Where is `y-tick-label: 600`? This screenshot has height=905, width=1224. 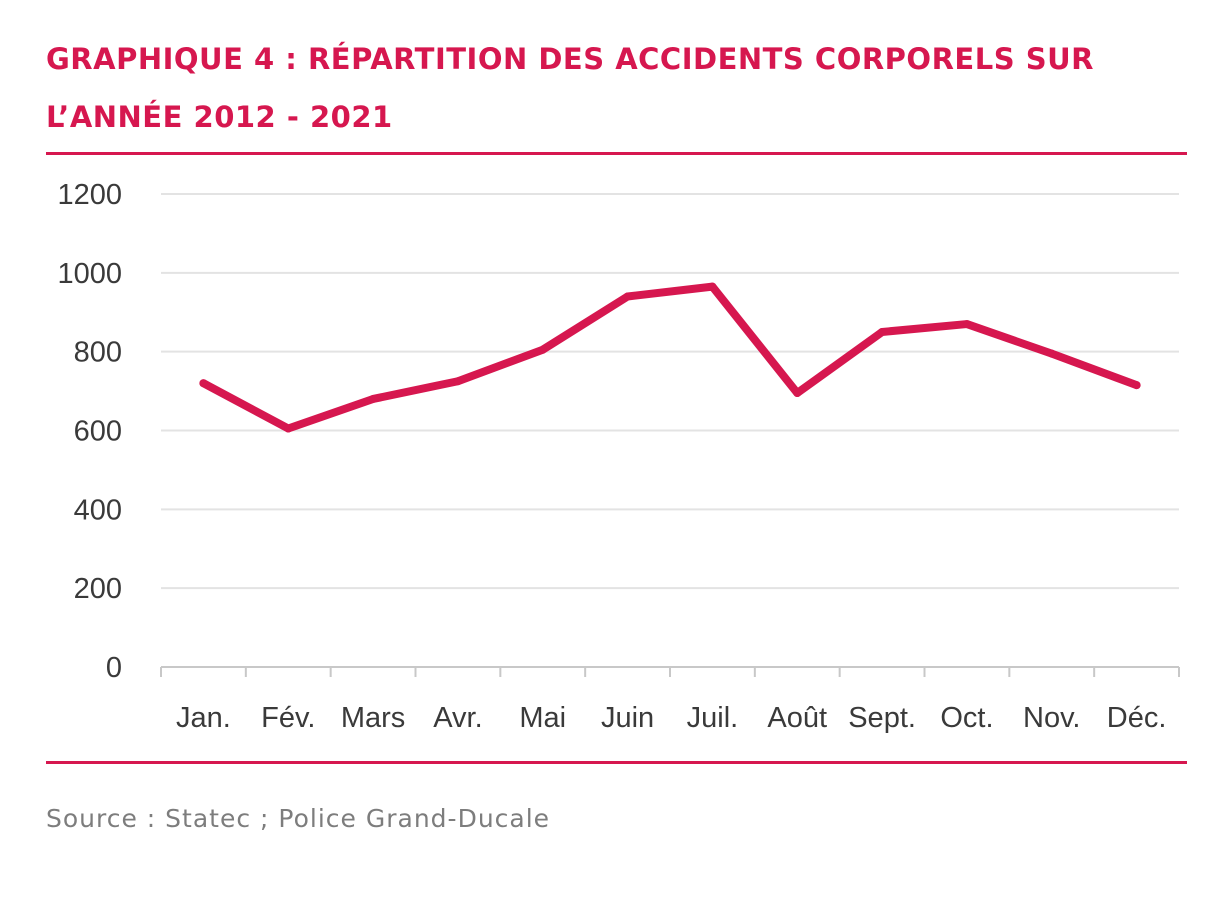
y-tick-label: 600 is located at coordinates (98, 432).